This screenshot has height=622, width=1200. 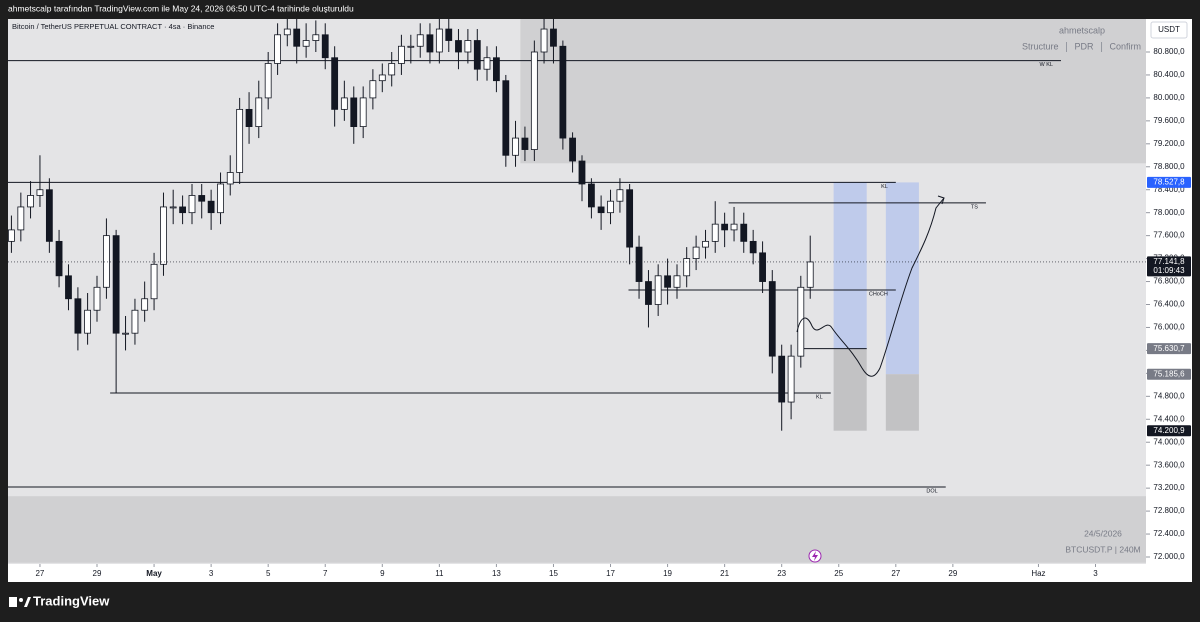 What do you see at coordinates (1169, 261) in the screenshot?
I see `price-marker-label: 77.141,8` at bounding box center [1169, 261].